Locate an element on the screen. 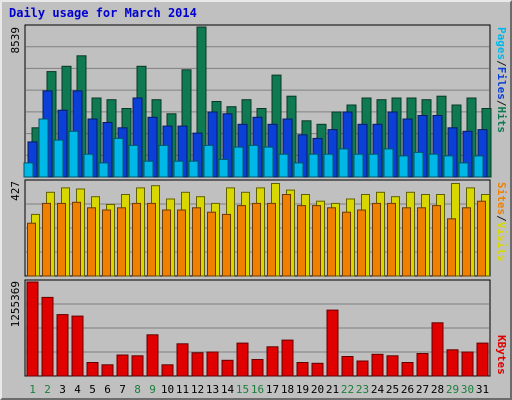 Image resolution: width=512 pixels, height=400 pixels. legend-part-3: / is located at coordinates (501, 103).